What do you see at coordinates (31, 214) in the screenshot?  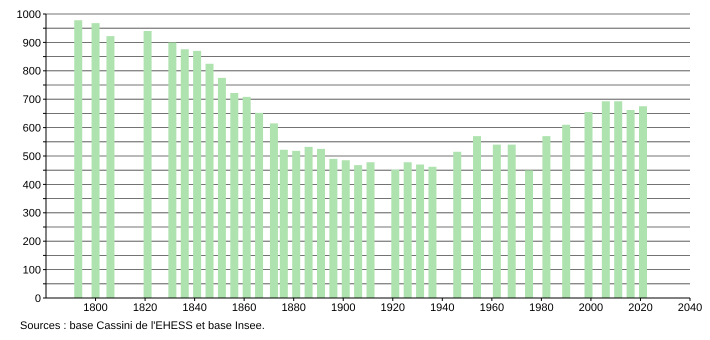 I see `y-tick-label: 300` at bounding box center [31, 214].